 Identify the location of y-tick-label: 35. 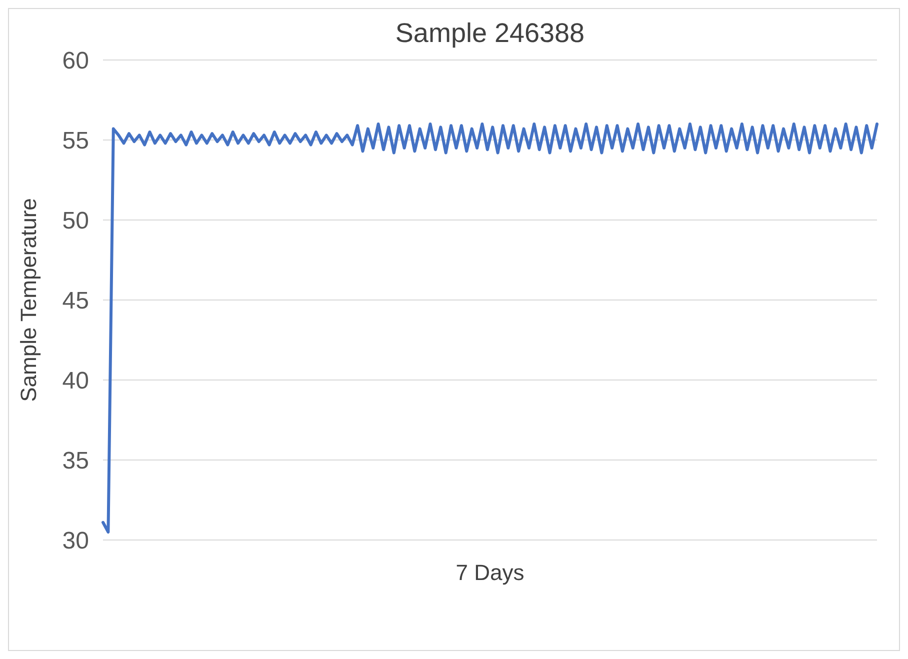
(75, 460).